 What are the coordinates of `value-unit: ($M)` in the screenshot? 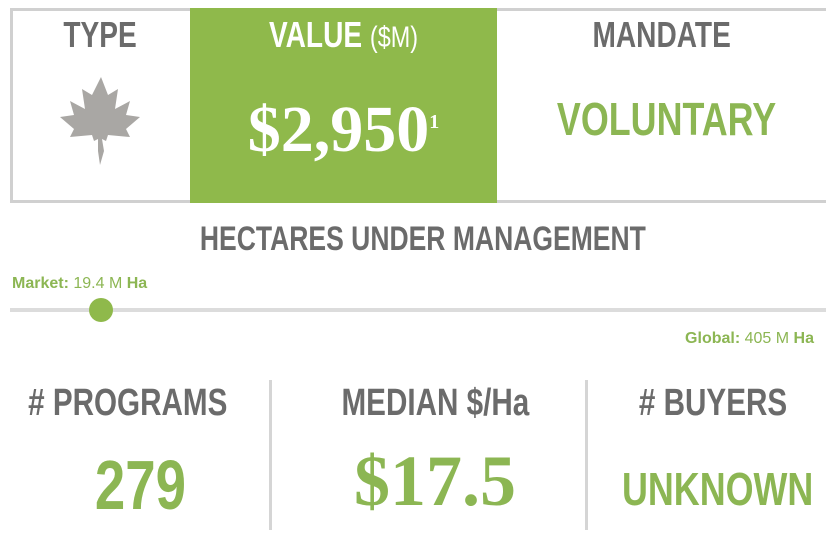 It's located at (393, 37).